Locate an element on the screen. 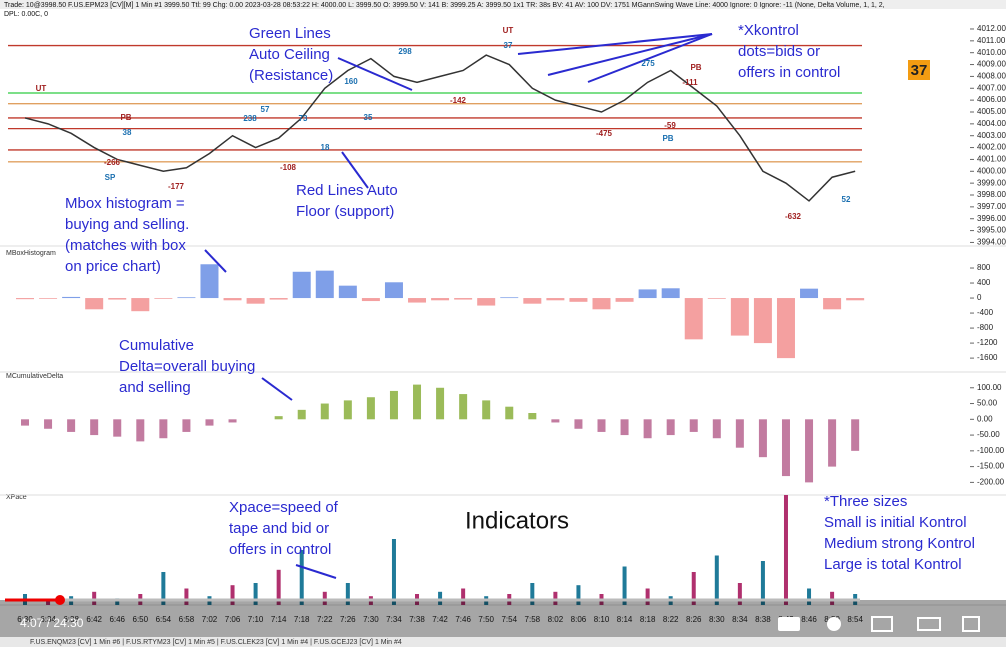 The height and width of the screenshot is (647, 1006). y-tick-label: 400 is located at coordinates (984, 282).